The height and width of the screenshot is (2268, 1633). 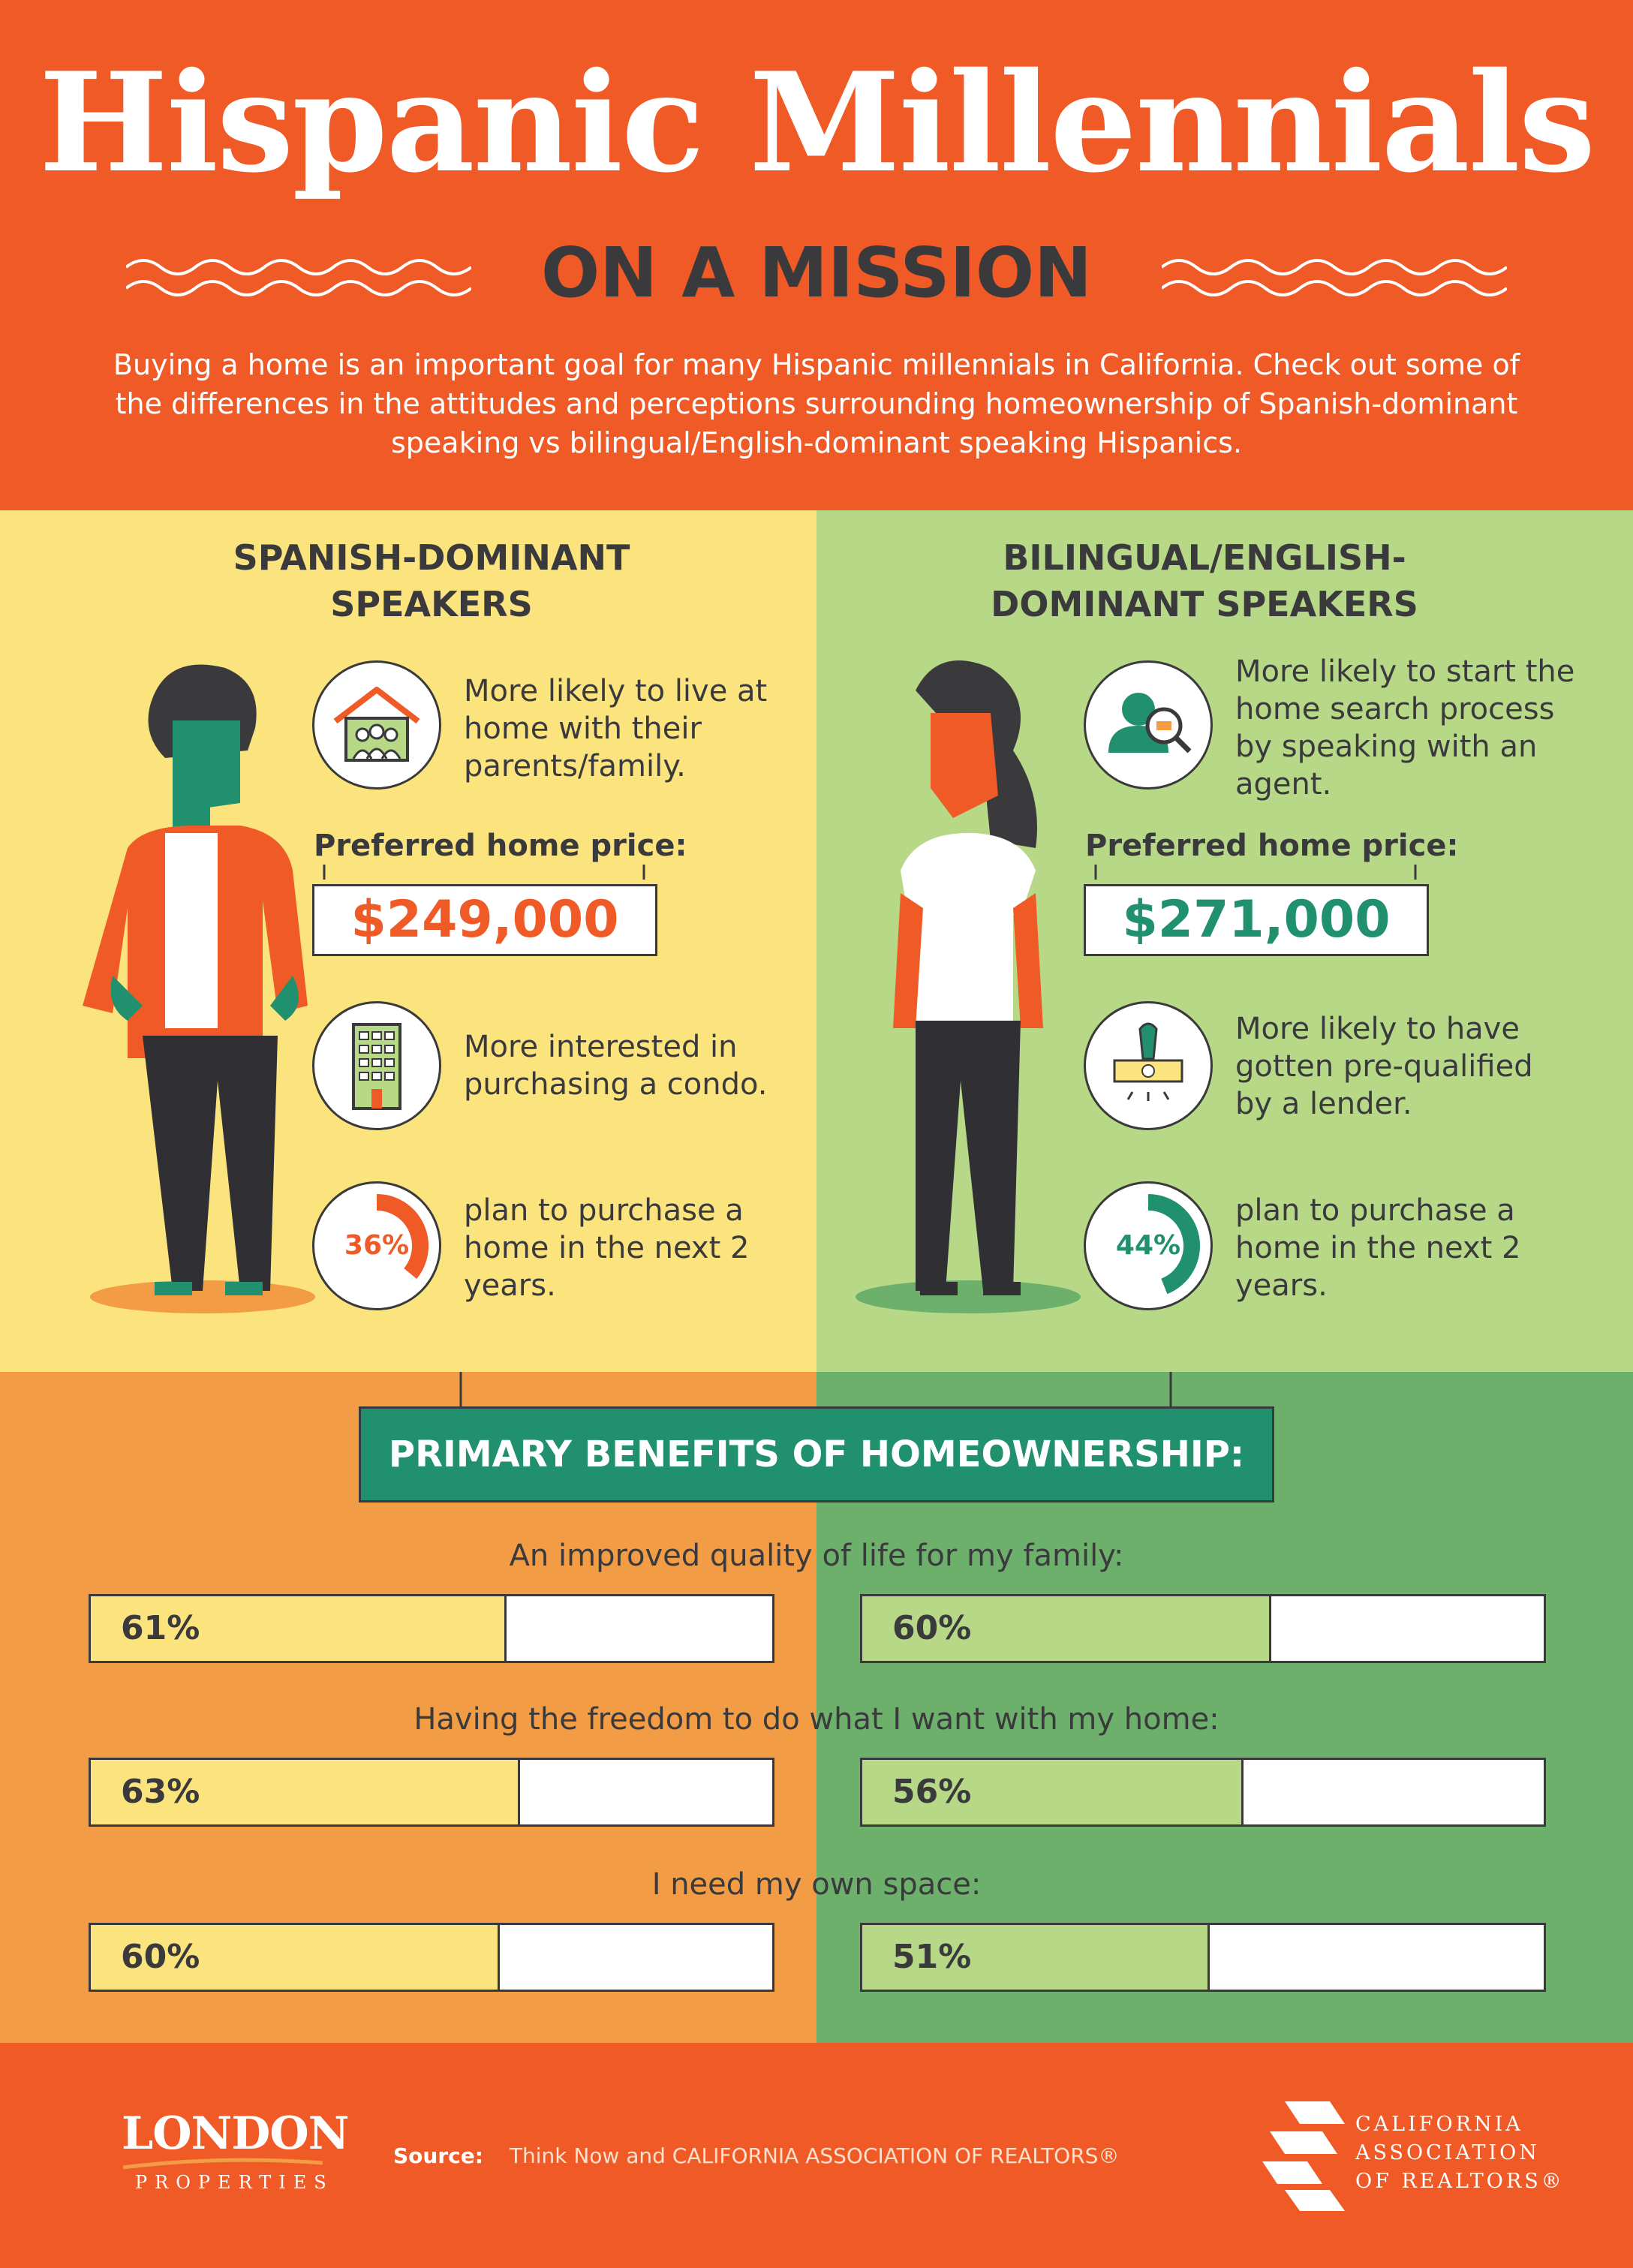 I want to click on condo-building-icon, so click(x=376, y=1065).